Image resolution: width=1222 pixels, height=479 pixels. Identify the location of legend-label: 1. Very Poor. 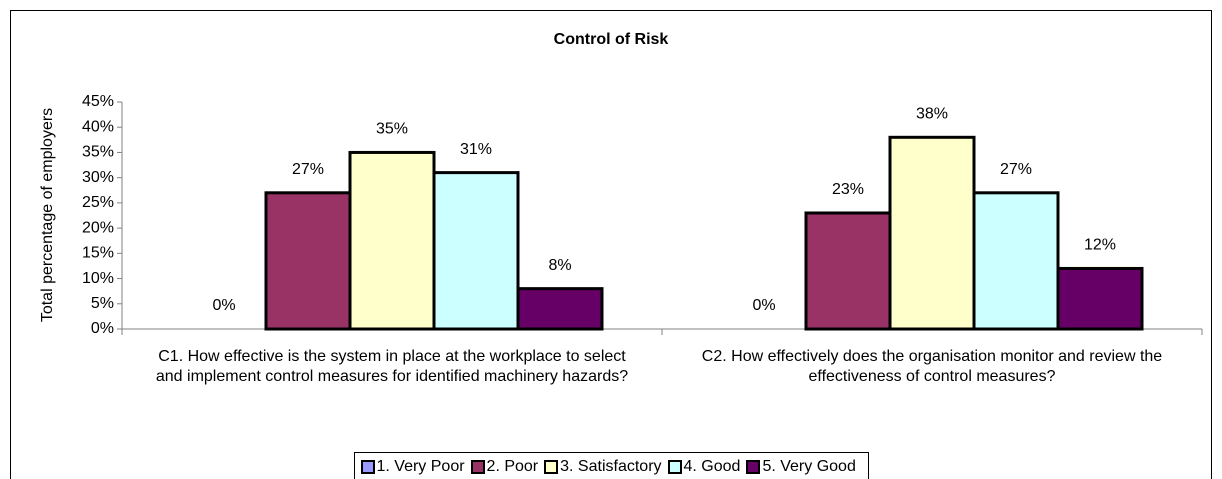
(420, 466).